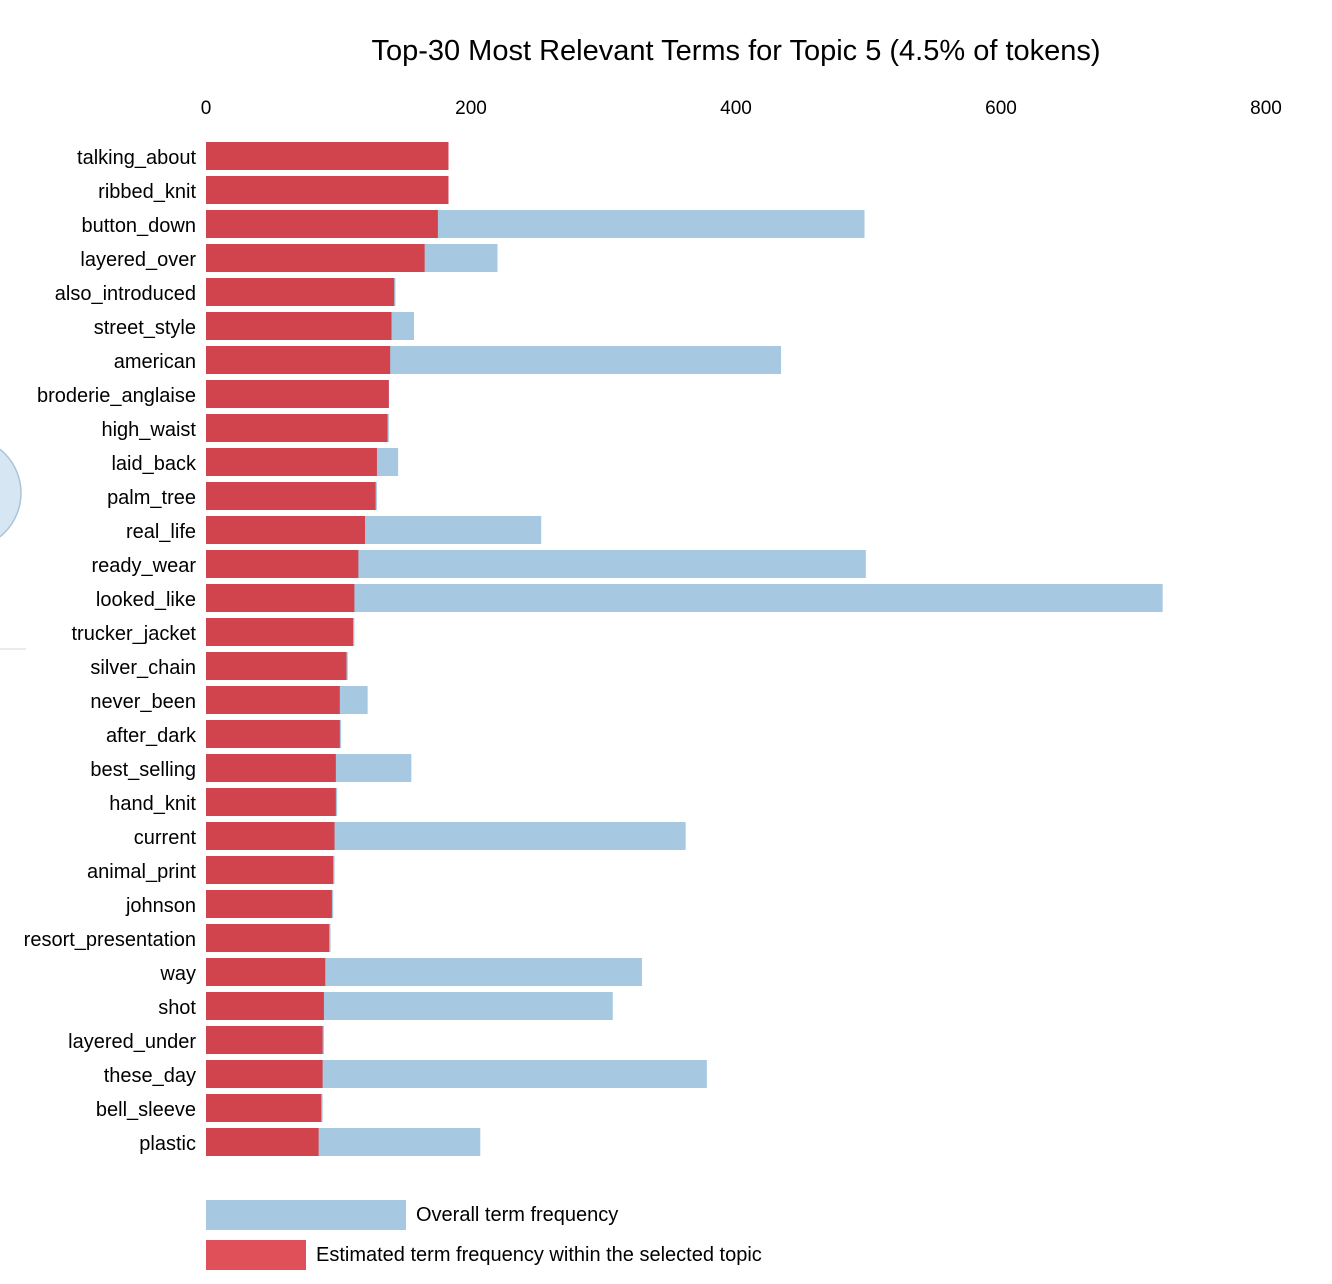  I want to click on term-label: layered_under, so click(132, 1042).